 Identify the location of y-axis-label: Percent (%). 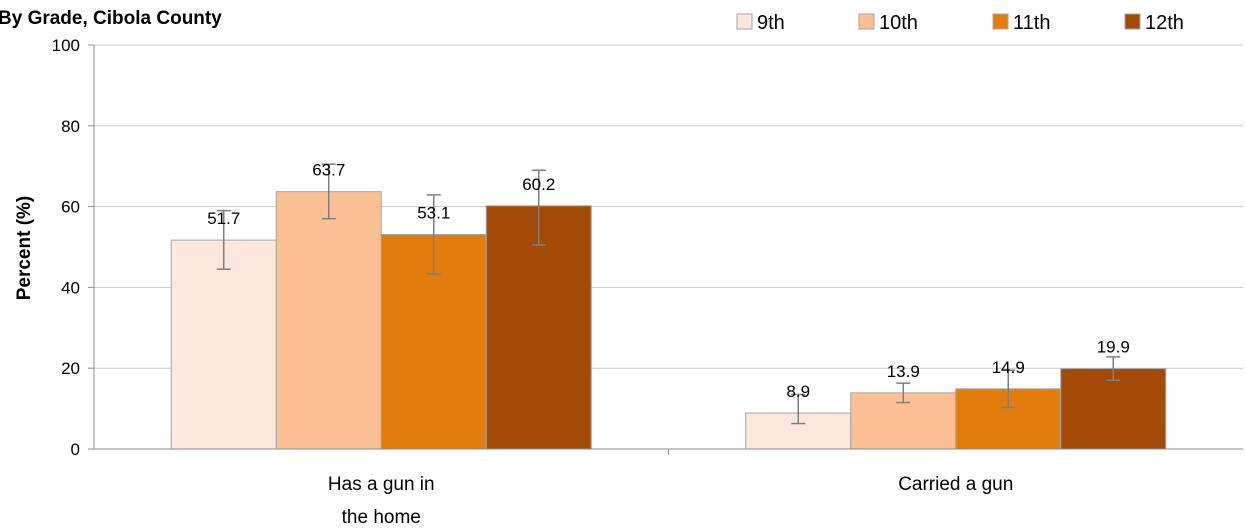
(24, 248).